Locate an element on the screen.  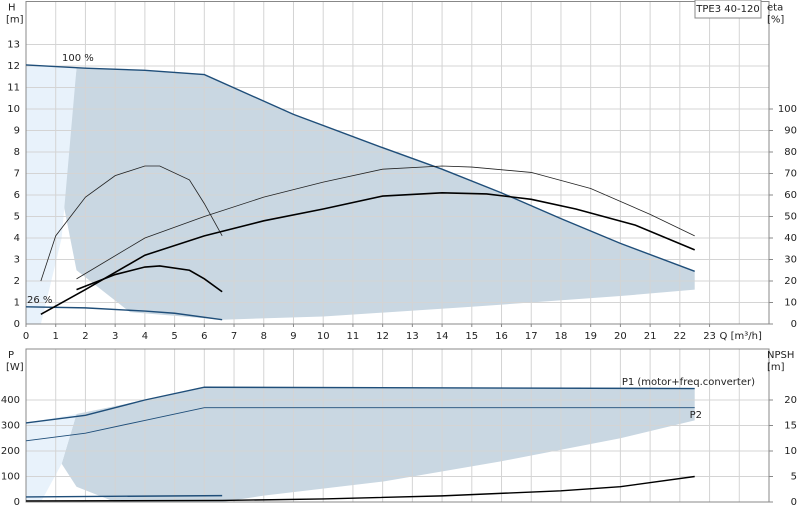
x-tick-label: 11 is located at coordinates (353, 336).